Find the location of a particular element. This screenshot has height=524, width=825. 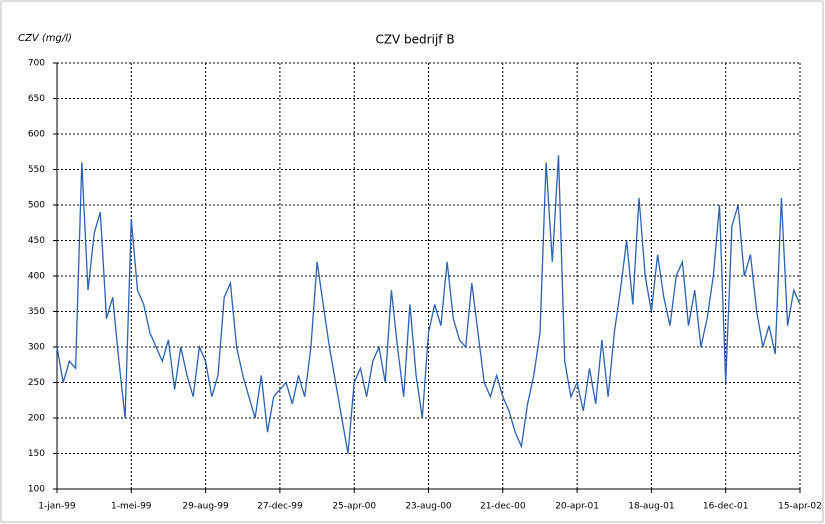

y-tick-label: 550 is located at coordinates (36, 170).